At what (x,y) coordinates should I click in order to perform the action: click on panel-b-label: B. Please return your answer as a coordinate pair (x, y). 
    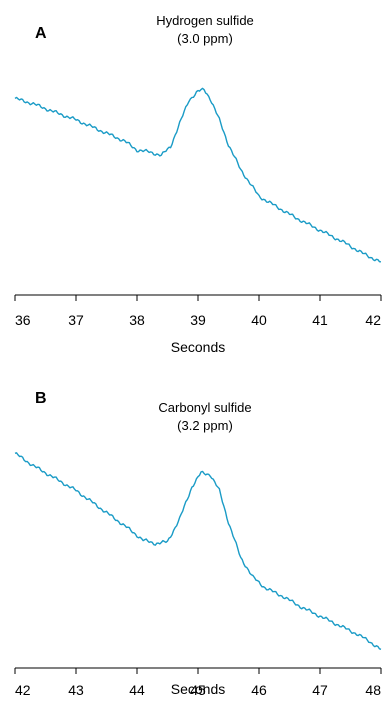
    Looking at the image, I should click on (41, 398).